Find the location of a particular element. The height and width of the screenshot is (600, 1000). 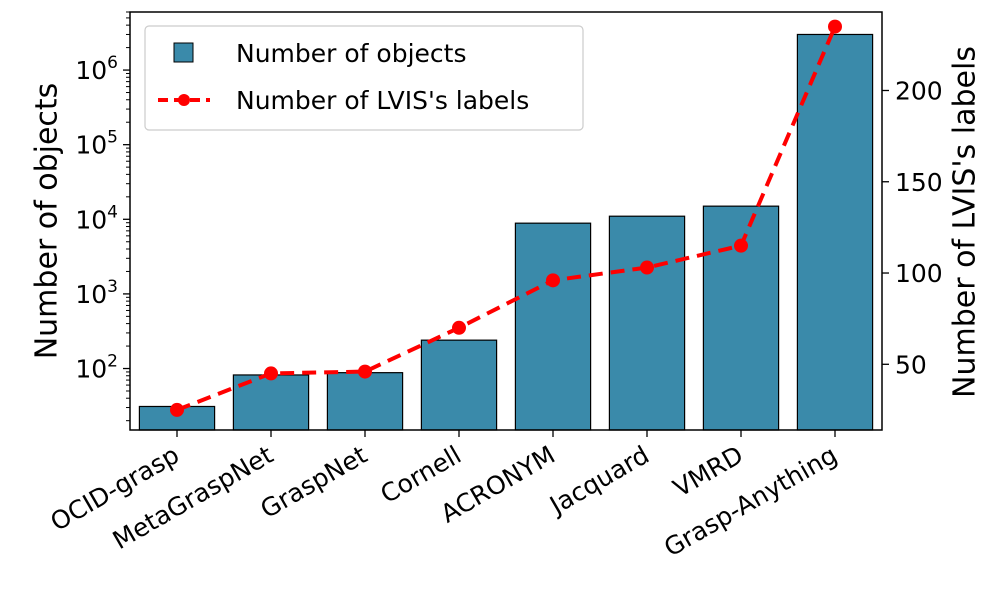

point-metagraspnet is located at coordinates (271, 373).